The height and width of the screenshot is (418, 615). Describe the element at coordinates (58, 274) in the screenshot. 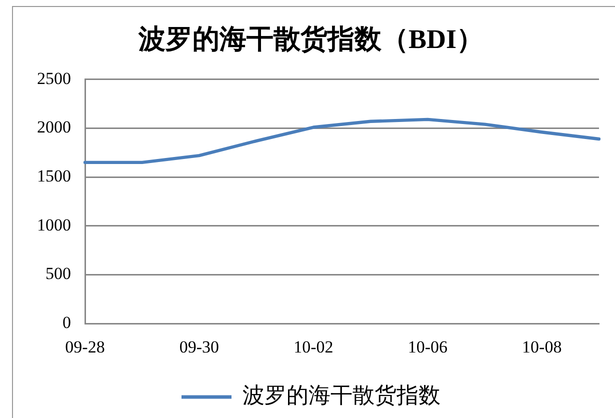

I see `y-tick-label: 500` at that location.